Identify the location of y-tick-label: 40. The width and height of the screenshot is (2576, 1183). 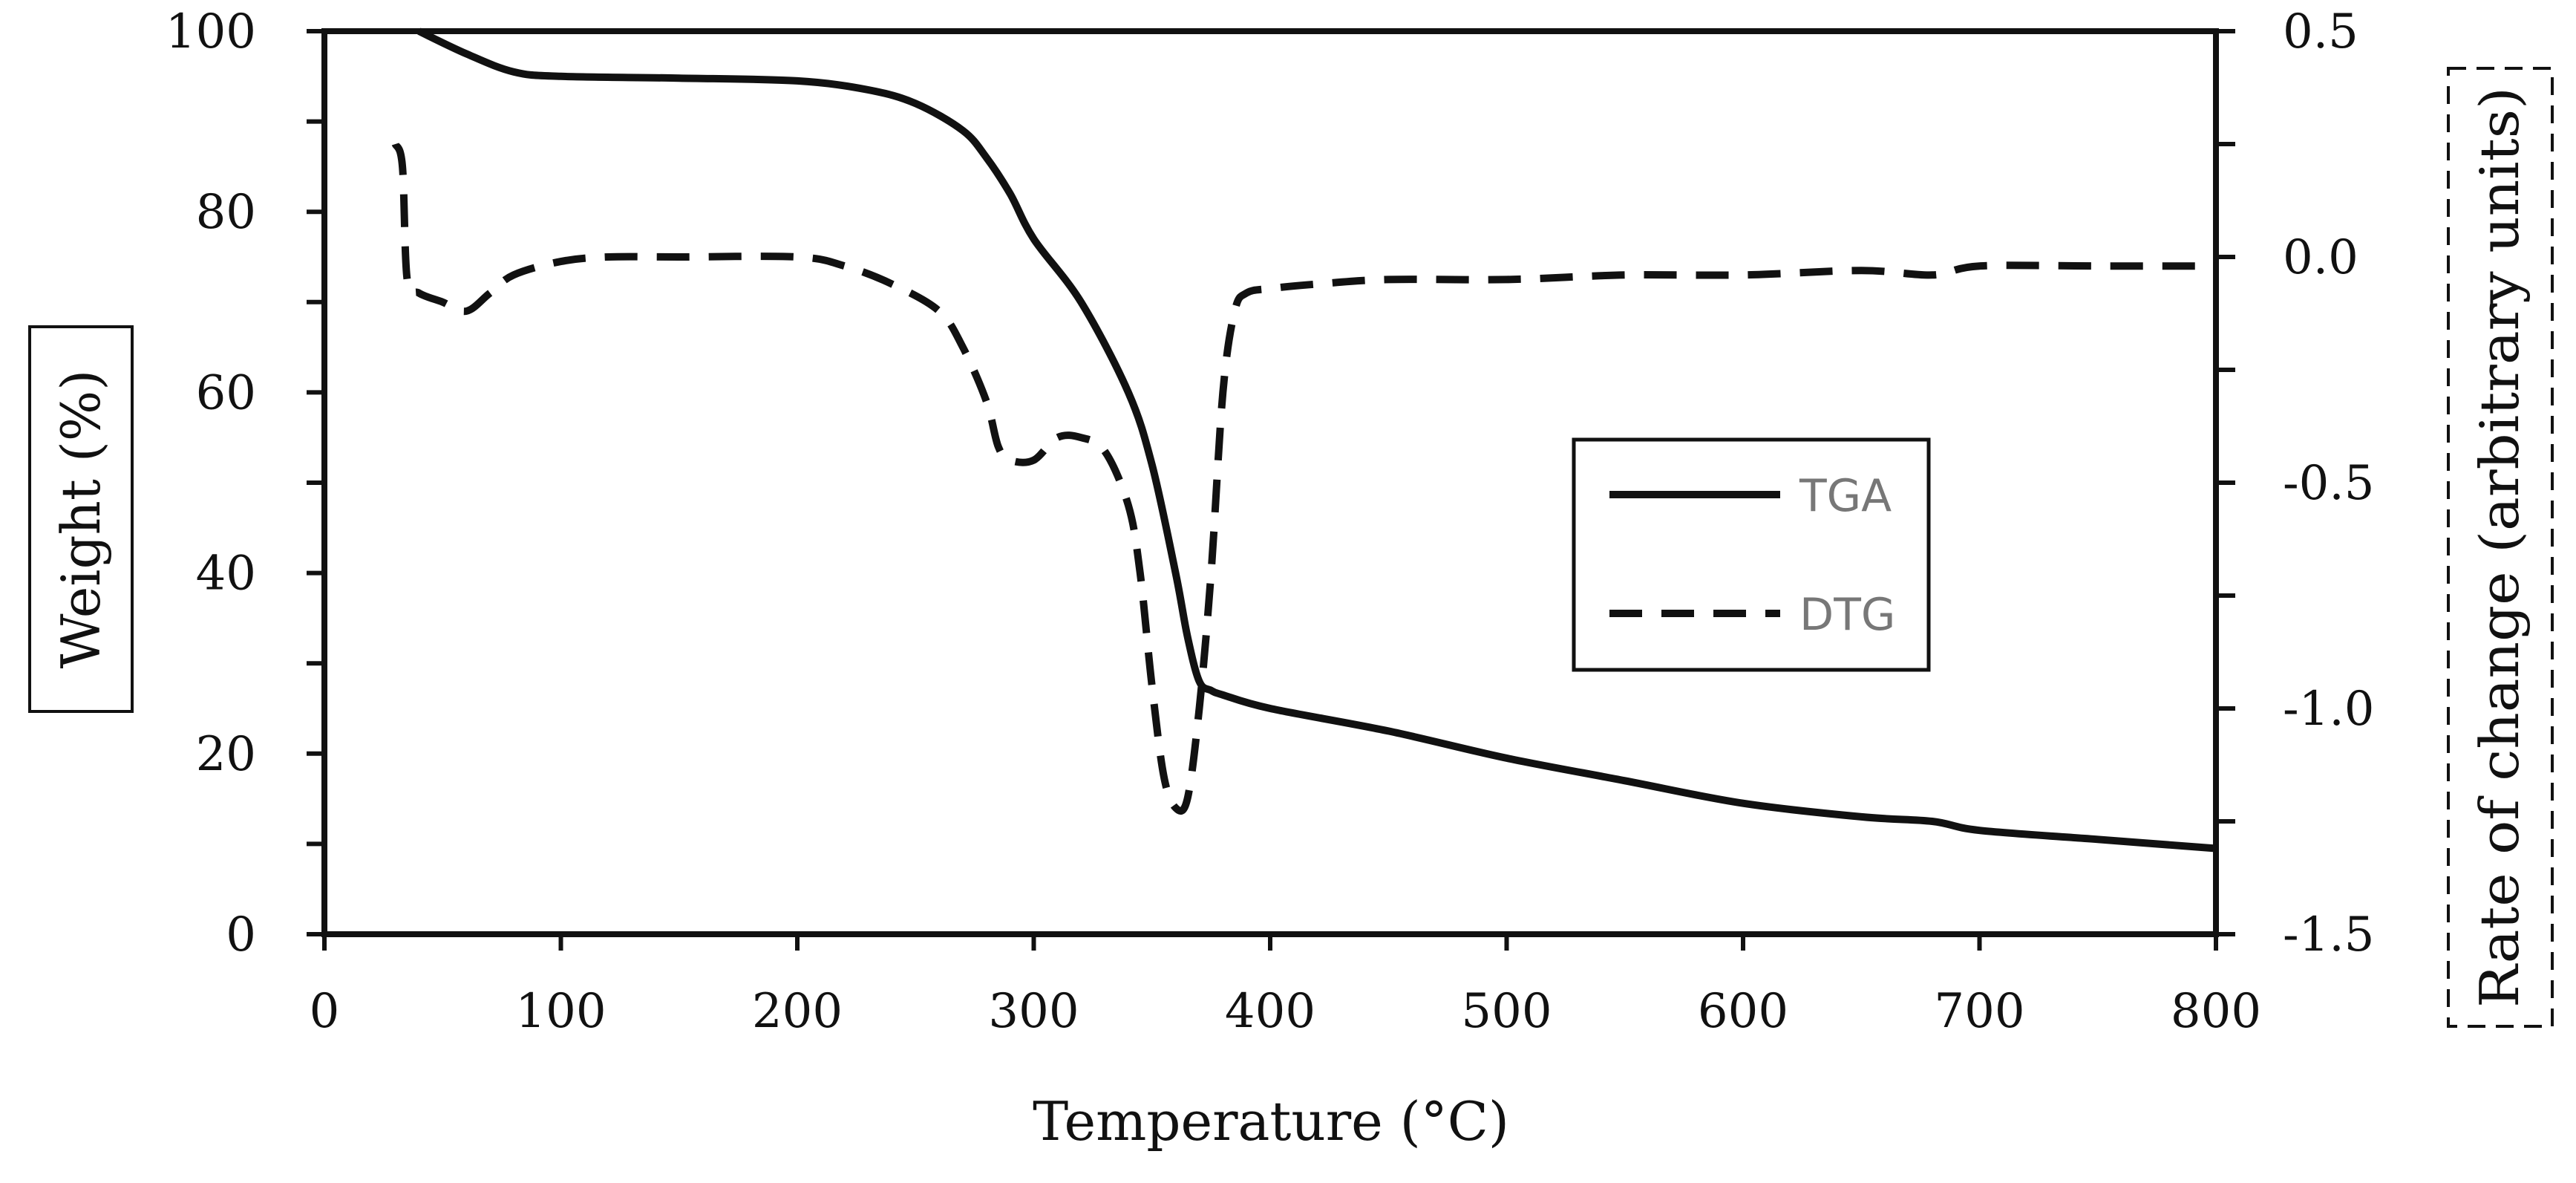
(226, 574).